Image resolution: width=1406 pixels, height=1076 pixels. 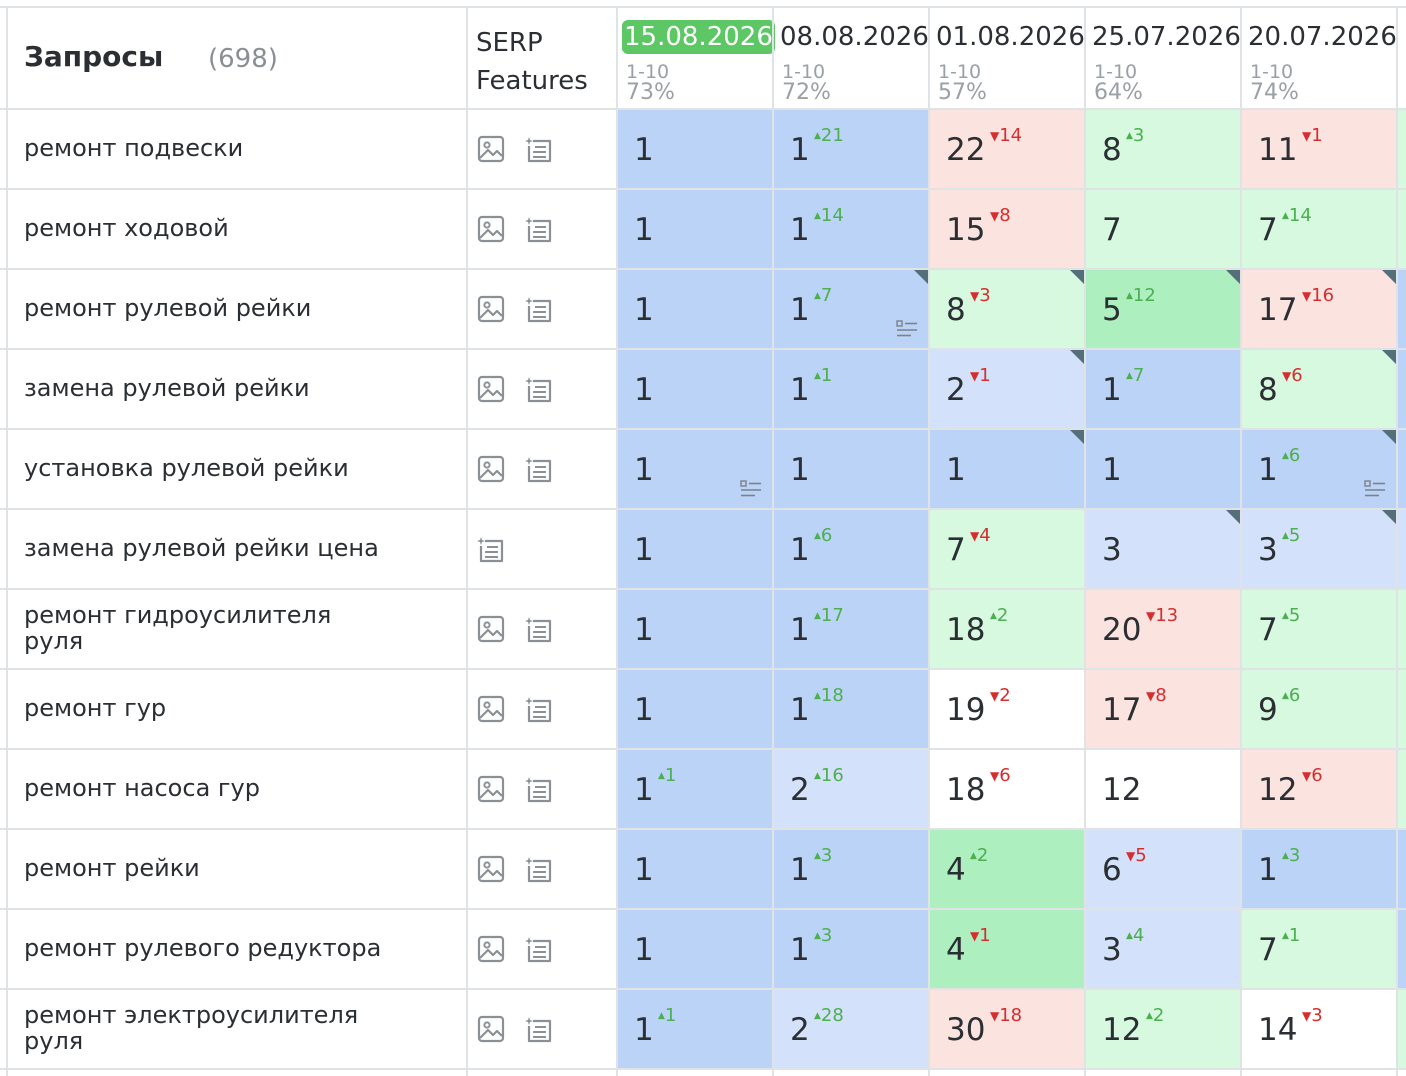 I want to click on column-date-0: 15.08.2026, so click(x=698, y=37).